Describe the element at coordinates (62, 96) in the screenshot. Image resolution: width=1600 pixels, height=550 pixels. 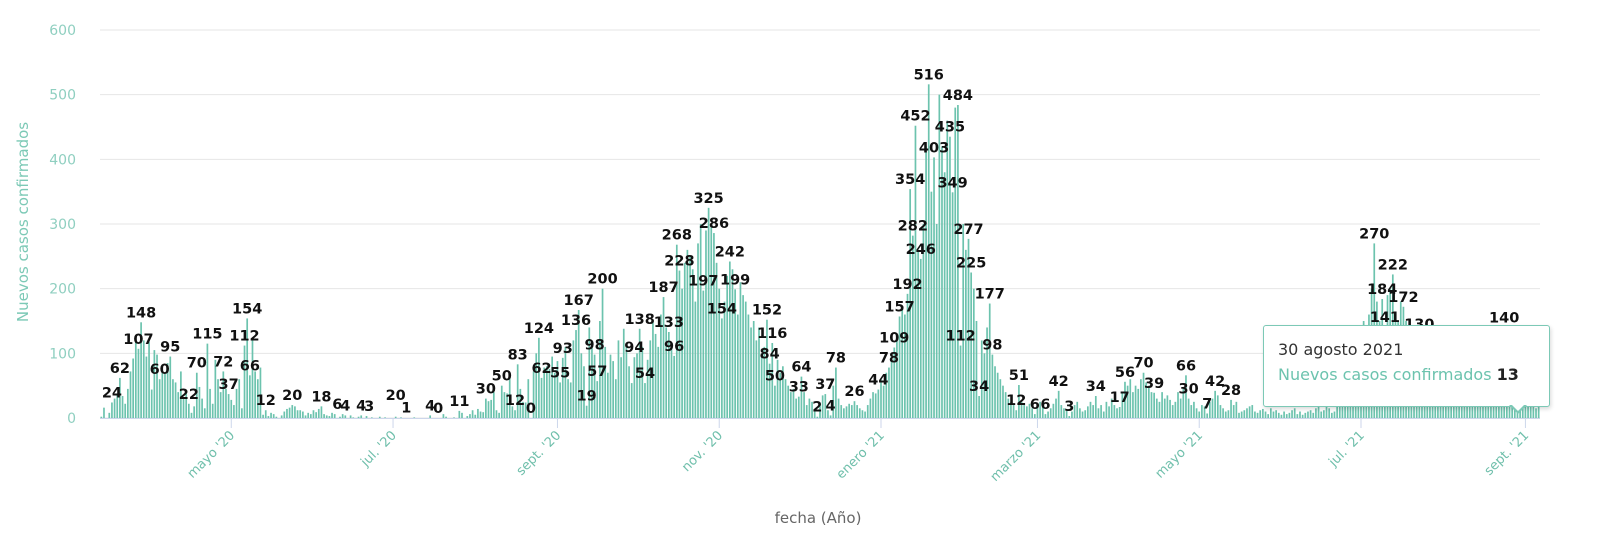
I see `y-tick-label: 500` at that location.